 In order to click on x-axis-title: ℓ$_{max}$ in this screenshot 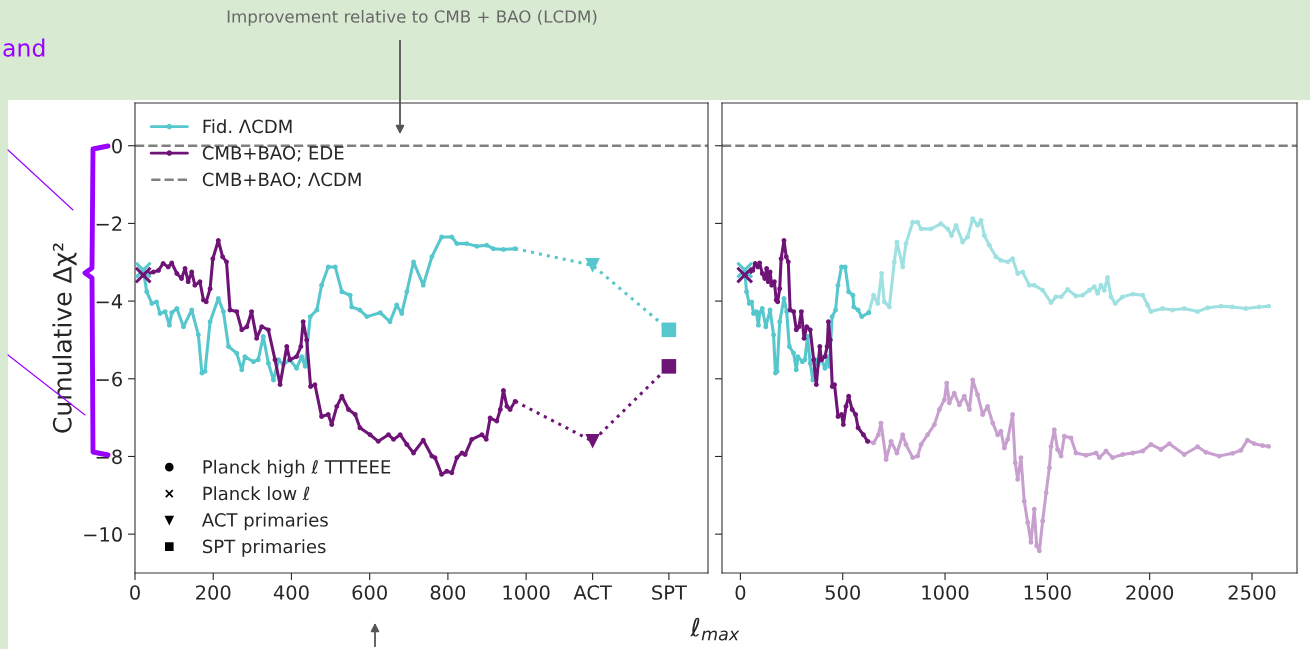, I will do `click(715, 629)`.